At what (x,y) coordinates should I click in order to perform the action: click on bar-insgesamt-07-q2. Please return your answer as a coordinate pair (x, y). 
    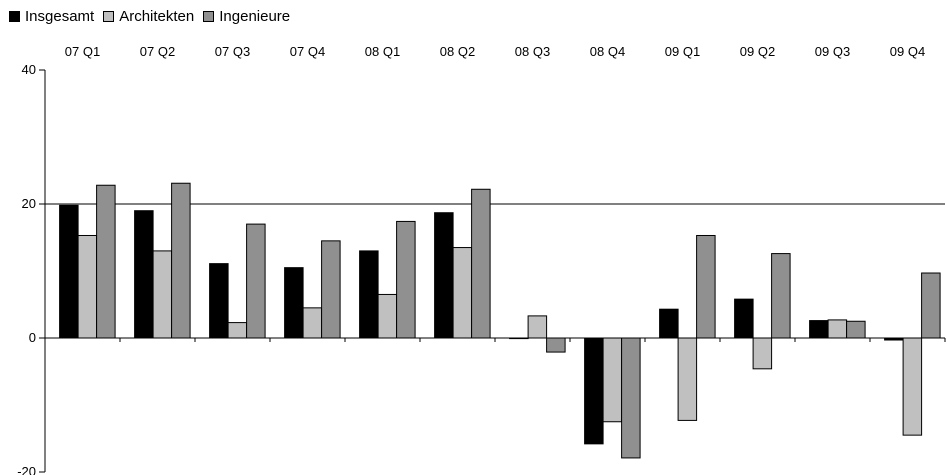
    Looking at the image, I should click on (144, 274).